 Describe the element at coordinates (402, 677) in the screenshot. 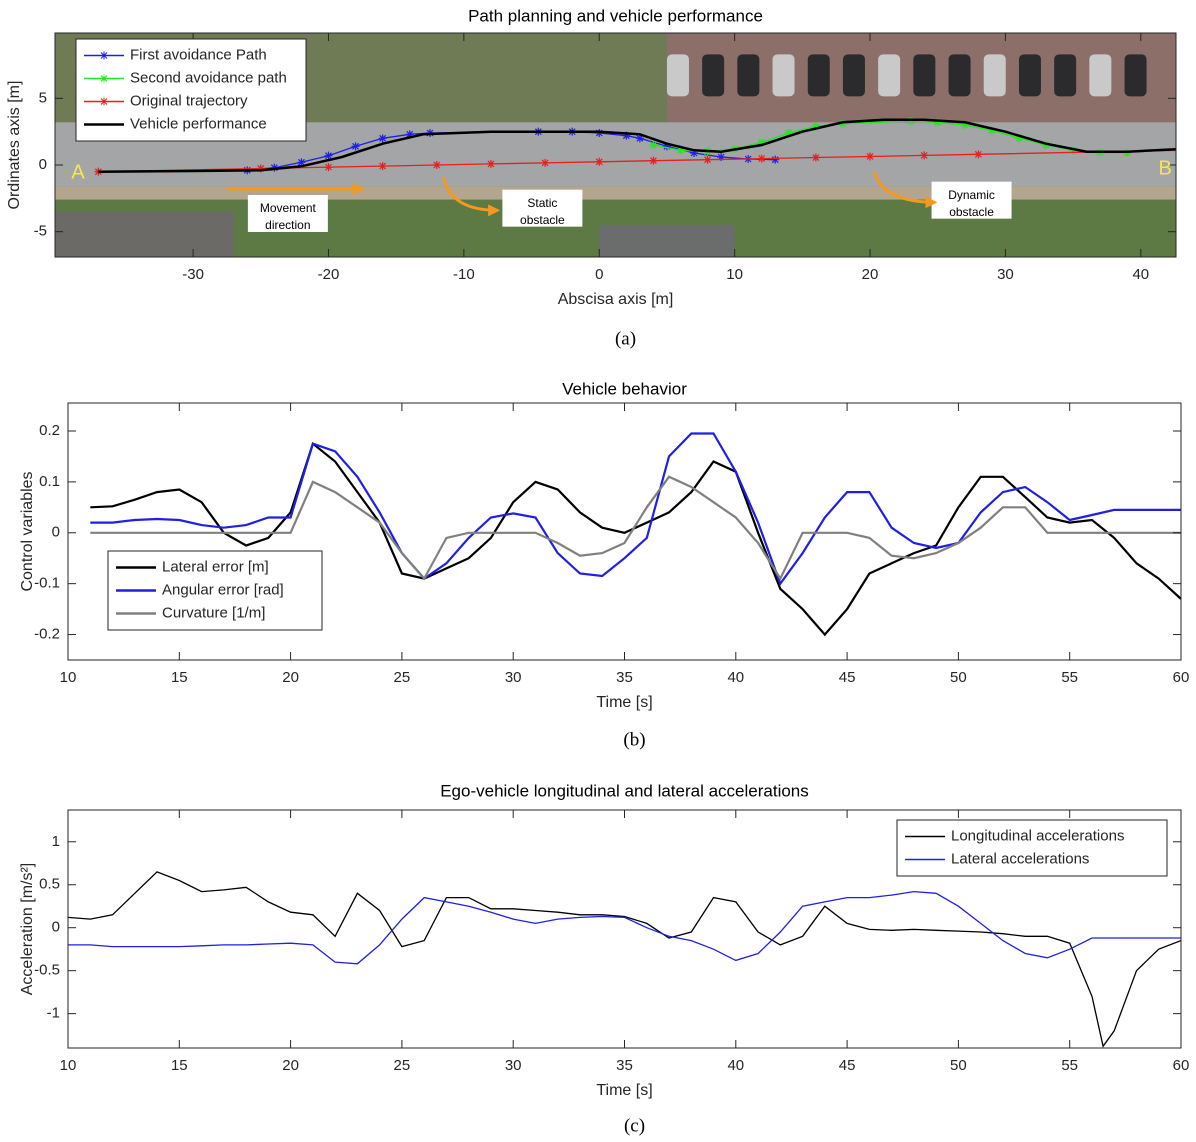

I see `x-tick-label: 25` at that location.